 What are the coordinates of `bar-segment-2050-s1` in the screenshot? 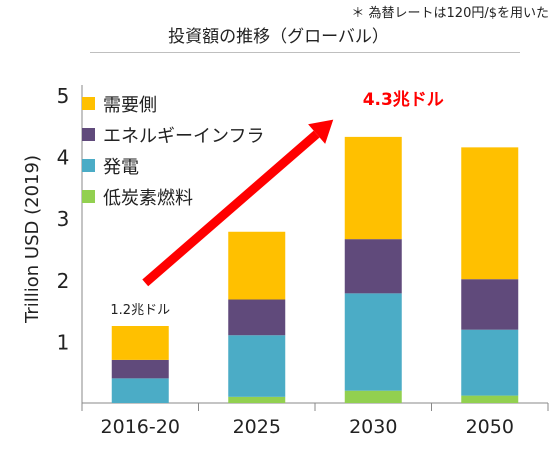 It's located at (490, 362).